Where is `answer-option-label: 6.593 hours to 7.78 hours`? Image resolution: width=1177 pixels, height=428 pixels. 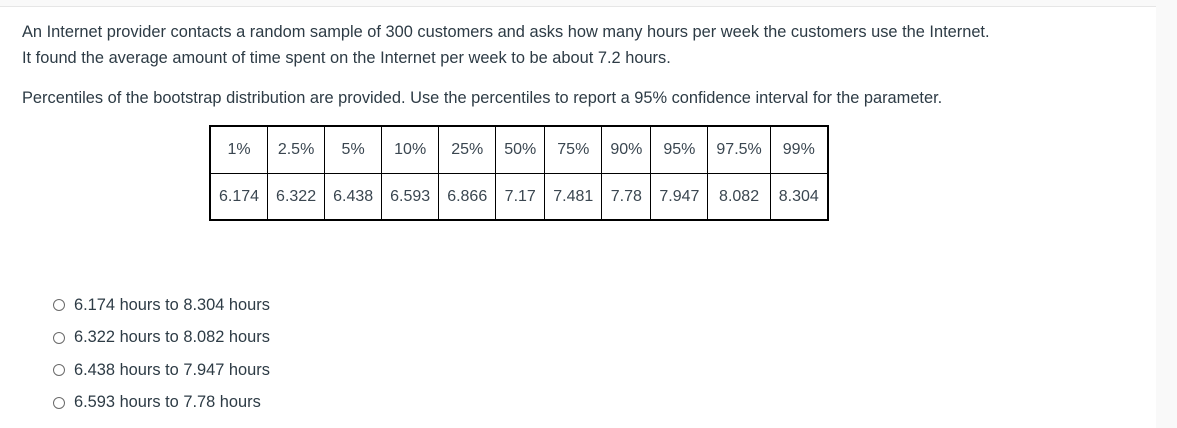 answer-option-label: 6.593 hours to 7.78 hours is located at coordinates (167, 402).